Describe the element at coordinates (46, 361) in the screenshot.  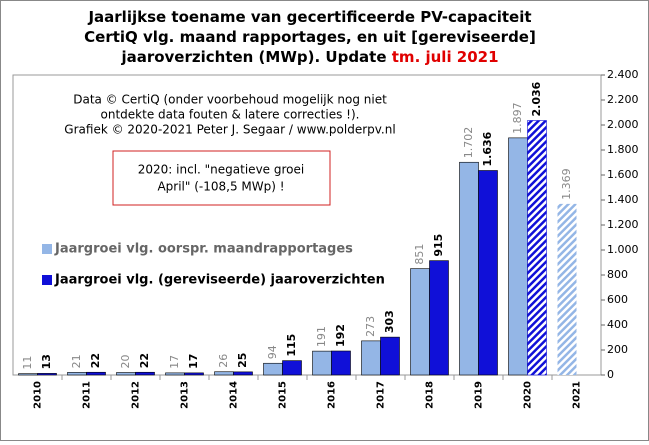
I see `value-label: 13` at that location.